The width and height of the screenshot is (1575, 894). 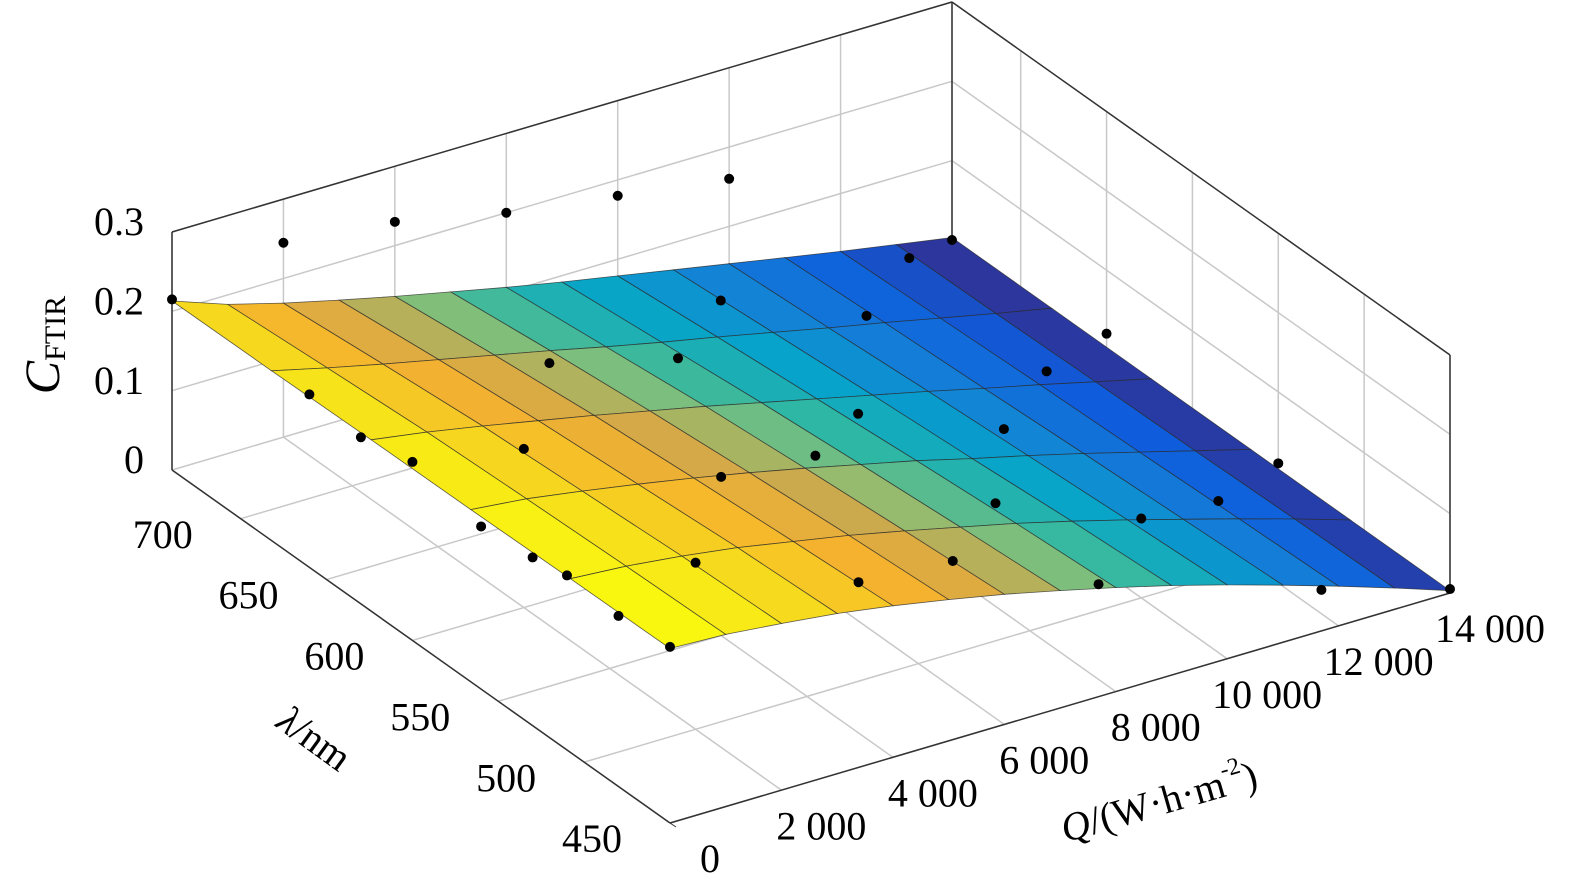 What do you see at coordinates (506, 777) in the screenshot?
I see `y-tick-label: 500` at bounding box center [506, 777].